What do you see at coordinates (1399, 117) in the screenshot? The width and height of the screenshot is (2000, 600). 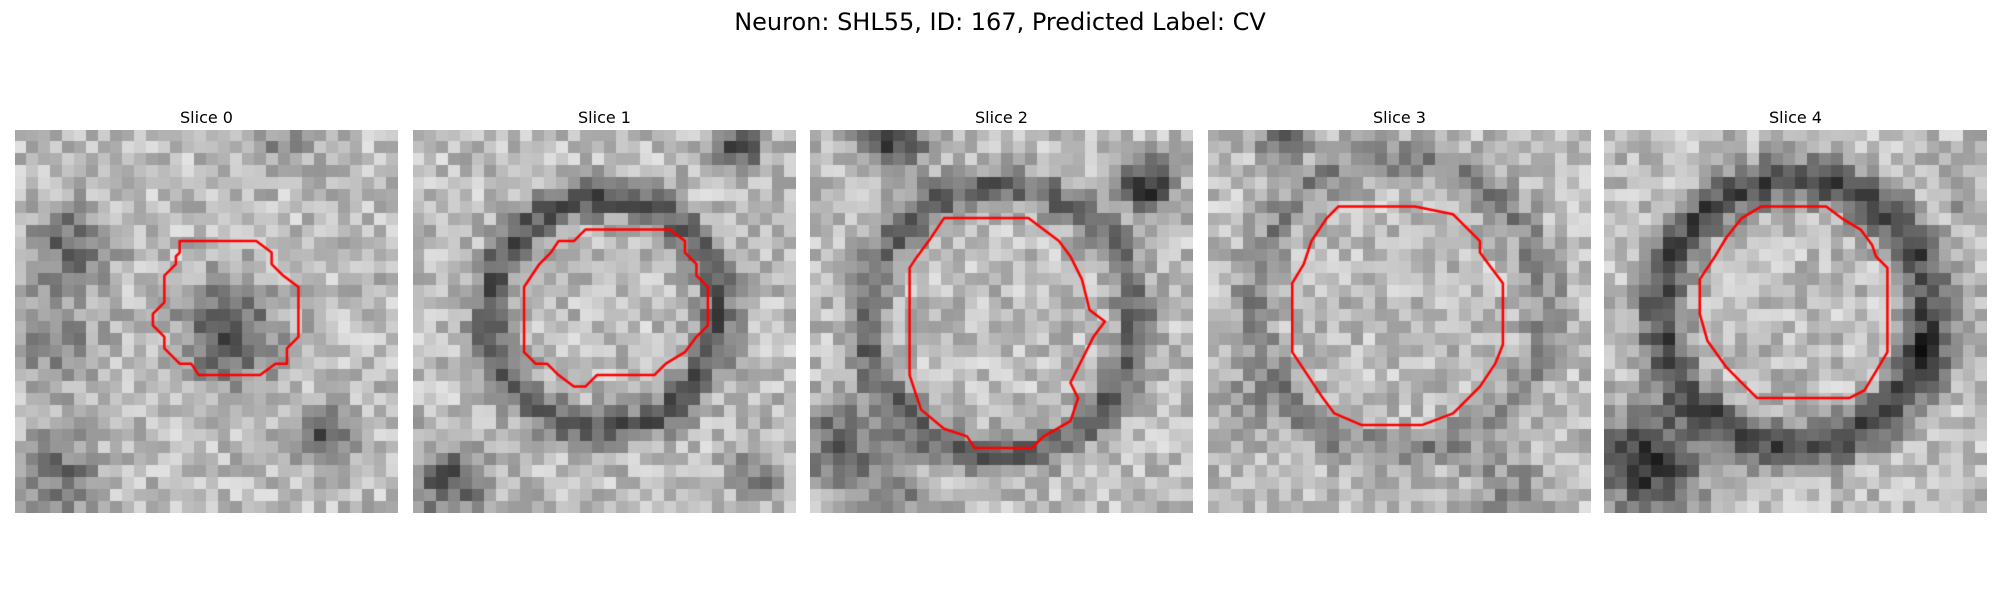 I see `slice-title: Slice 3` at bounding box center [1399, 117].